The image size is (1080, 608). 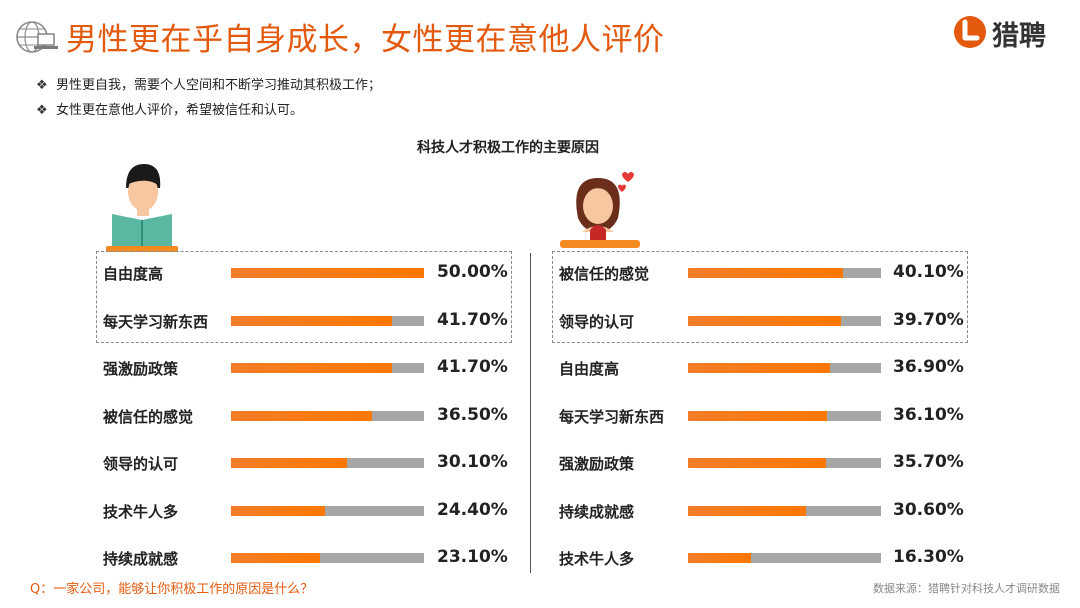 I want to click on logo-text: 猎聘, so click(x=1019, y=36).